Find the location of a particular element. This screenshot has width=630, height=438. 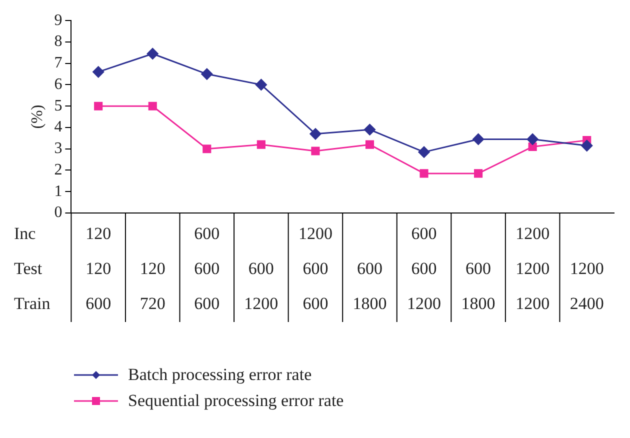

y-tick-label: 7 is located at coordinates (58, 63).